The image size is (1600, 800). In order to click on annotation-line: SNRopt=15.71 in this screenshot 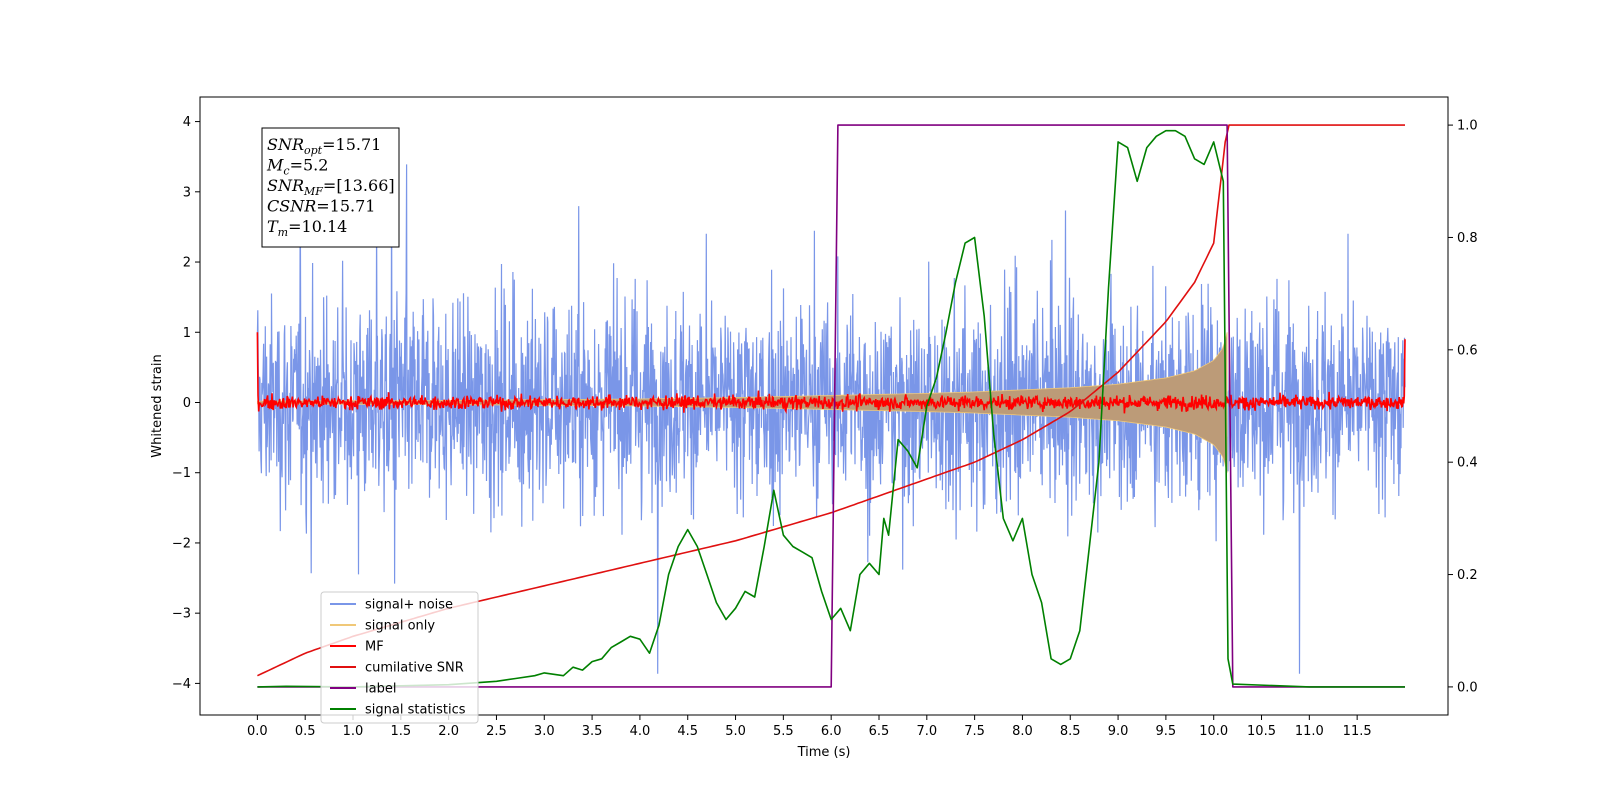, I will do `click(324, 146)`.